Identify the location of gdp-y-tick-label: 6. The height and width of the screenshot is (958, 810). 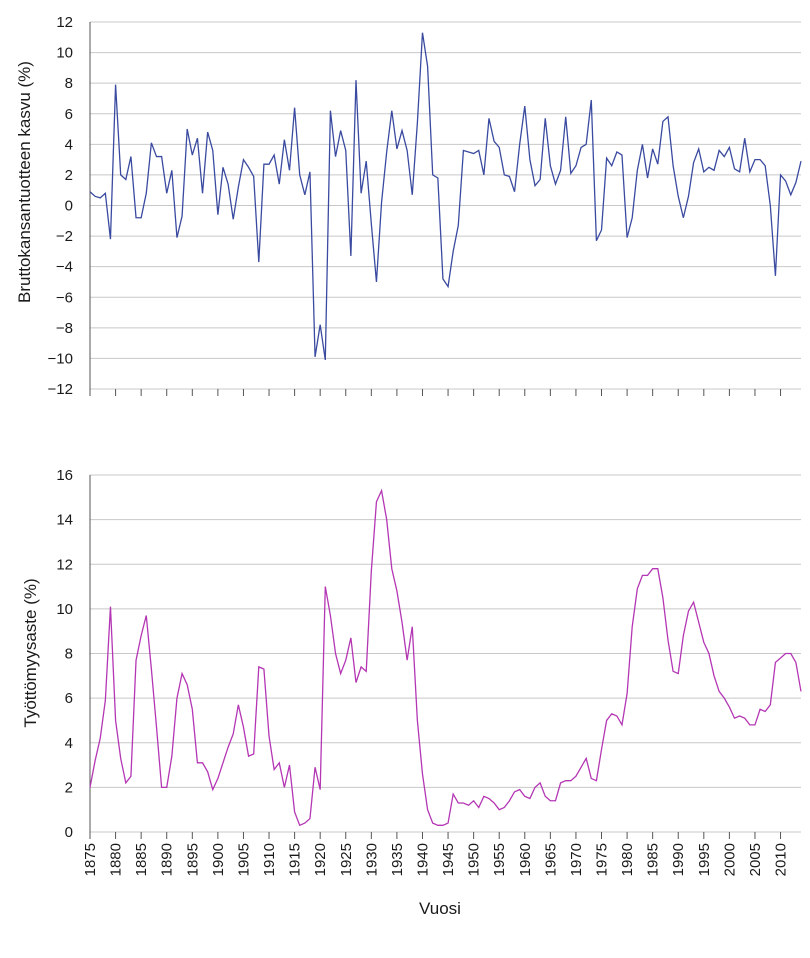
(69, 114).